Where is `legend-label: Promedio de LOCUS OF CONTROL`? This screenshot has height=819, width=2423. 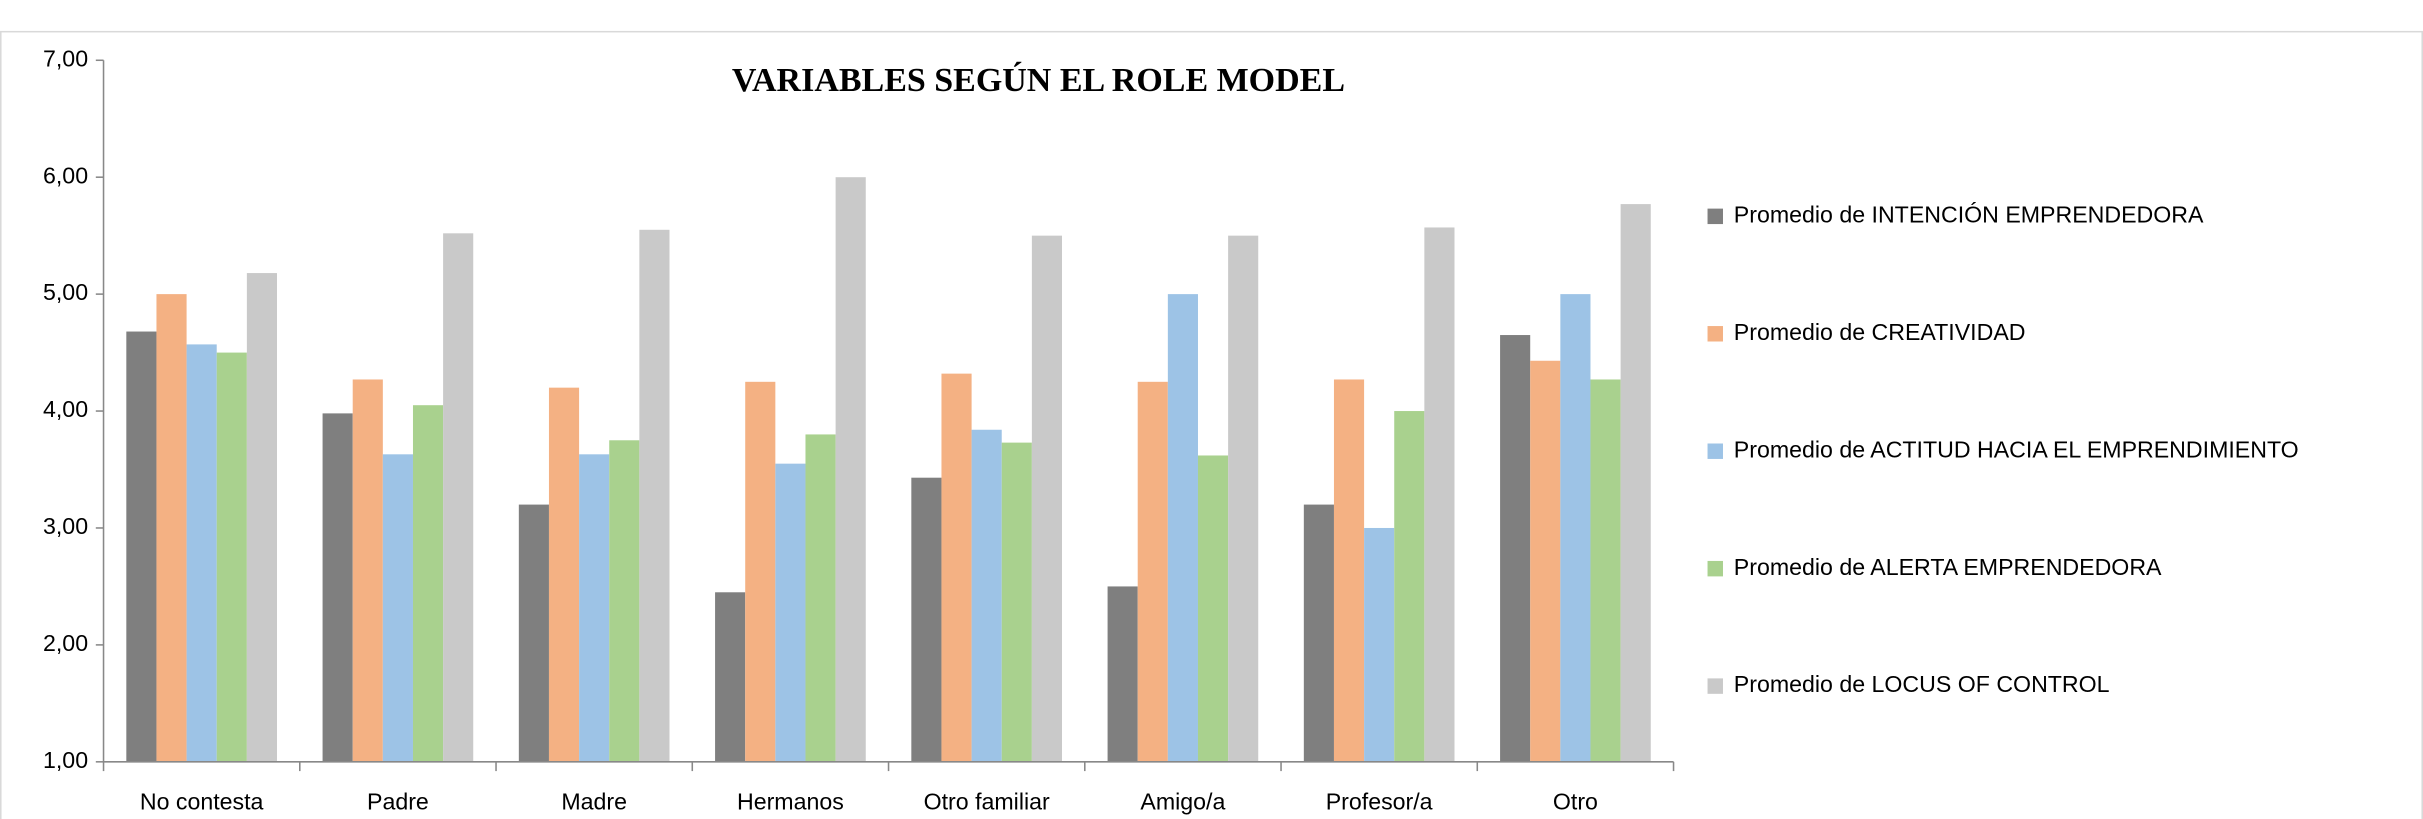 legend-label: Promedio de LOCUS OF CONTROL is located at coordinates (1922, 684).